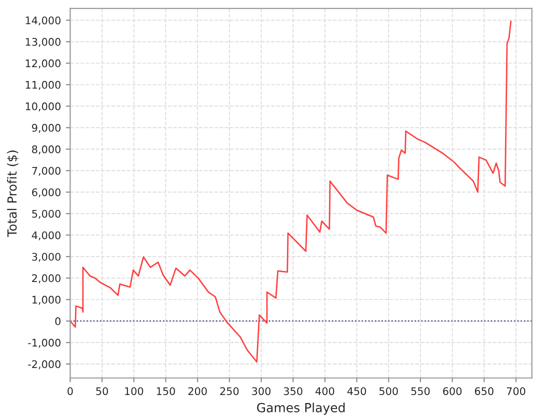  What do you see at coordinates (46, 300) in the screenshot?
I see `y-tick-label: 1,000` at bounding box center [46, 300].